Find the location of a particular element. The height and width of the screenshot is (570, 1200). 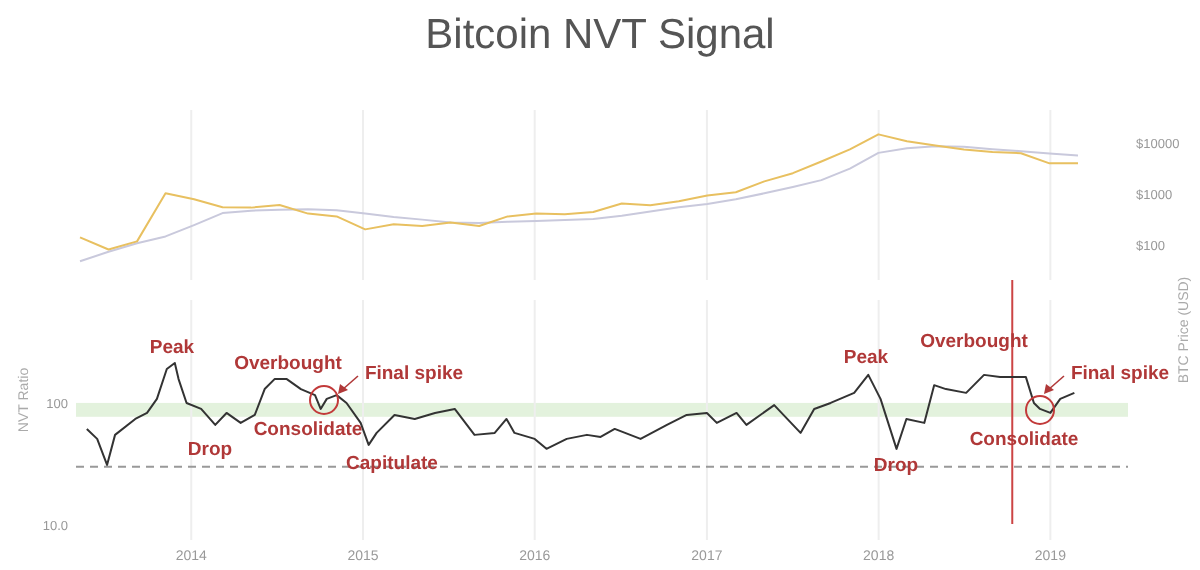

chart-title: Bitcoin NVT Signal is located at coordinates (600, 35).